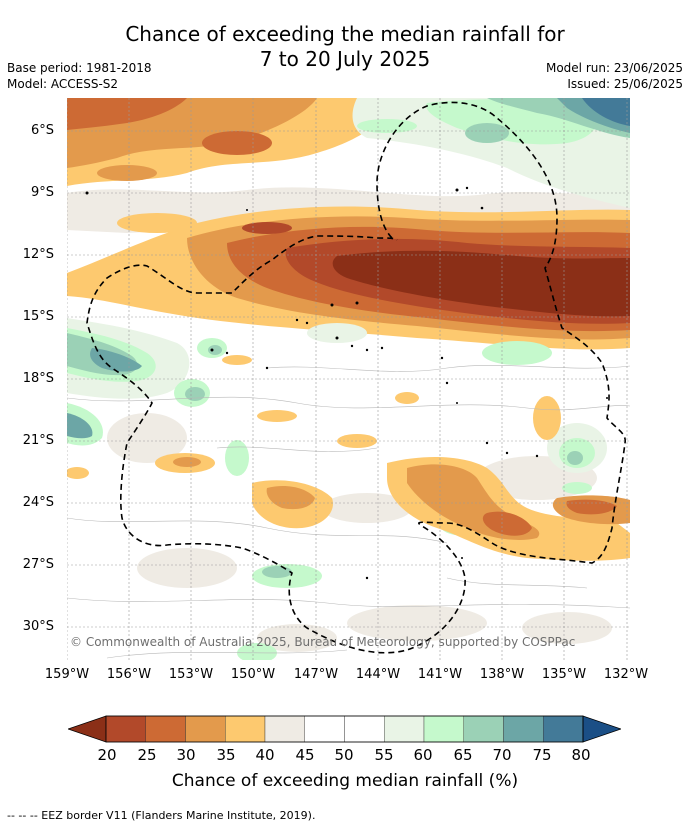 This screenshot has width=690, height=827. What do you see at coordinates (63, 84) in the screenshot?
I see `model-label: Model: ACCESS-S2` at bounding box center [63, 84].